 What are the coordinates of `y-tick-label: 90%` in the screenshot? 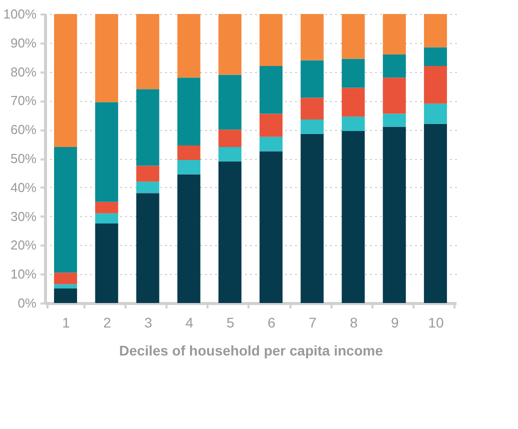 It's located at (23, 42).